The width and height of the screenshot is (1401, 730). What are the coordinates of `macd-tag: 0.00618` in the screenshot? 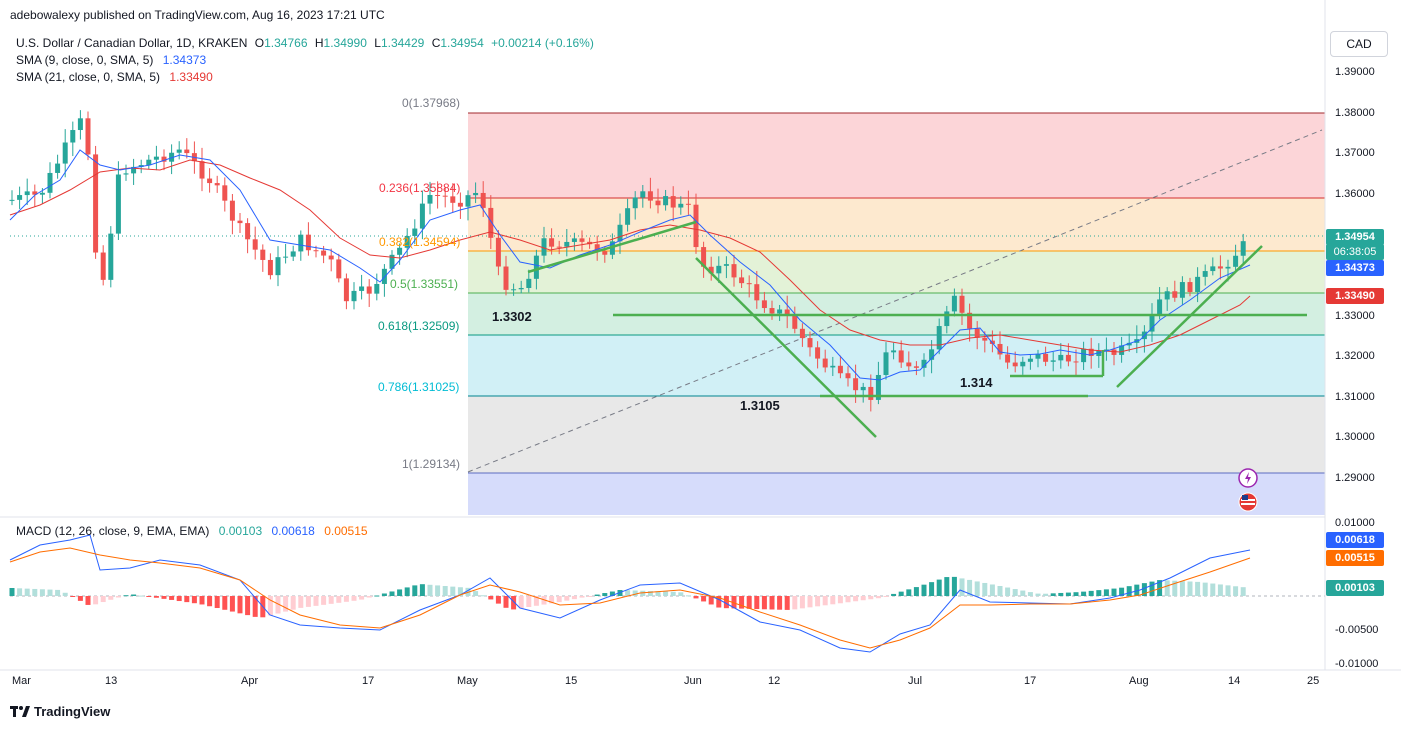 It's located at (1355, 540).